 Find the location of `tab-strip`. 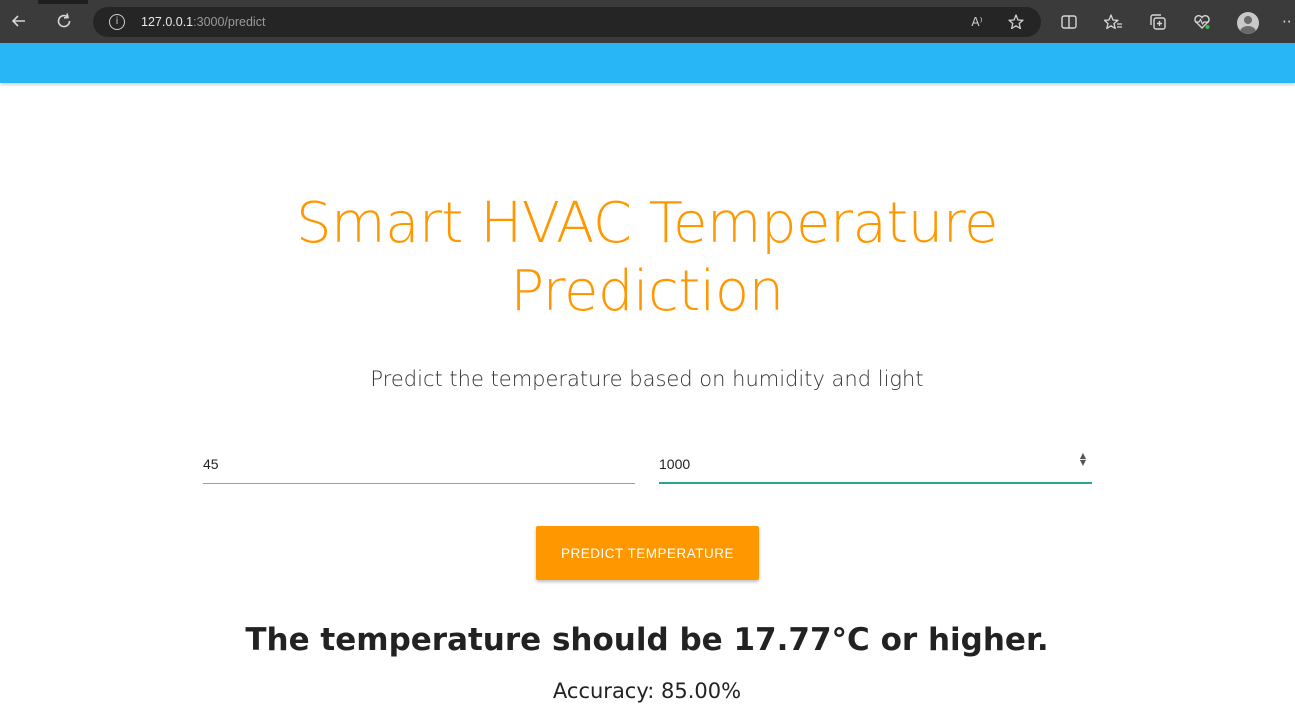

tab-strip is located at coordinates (647, 2).